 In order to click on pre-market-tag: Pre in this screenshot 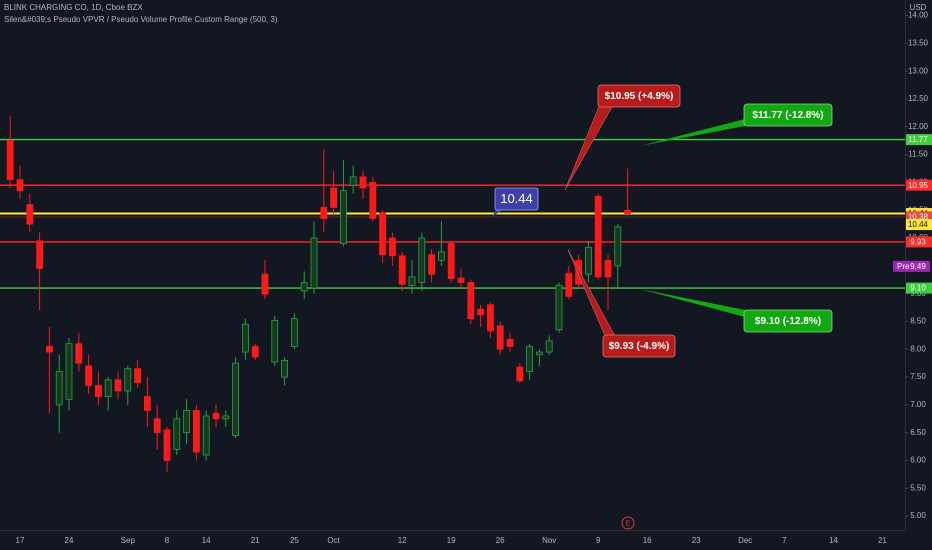, I will do `click(903, 266)`.